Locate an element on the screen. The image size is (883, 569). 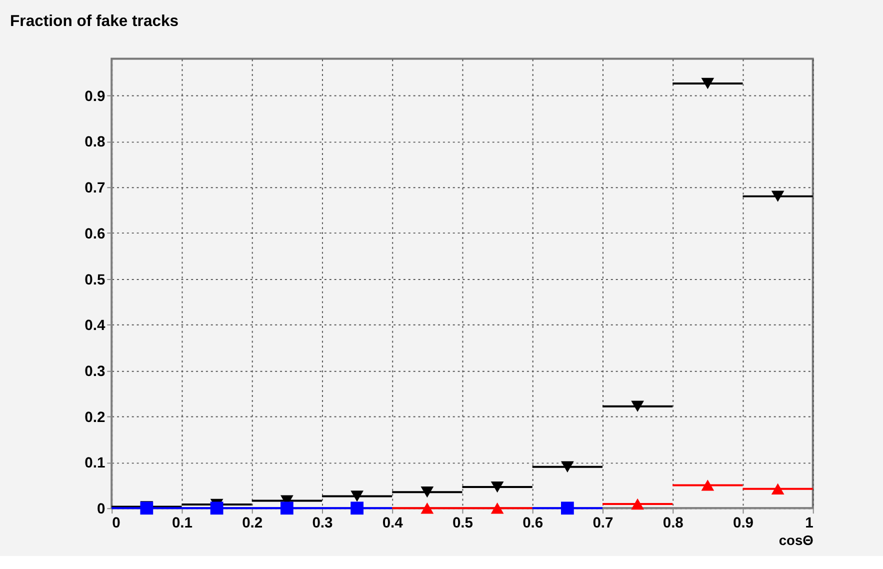
y-tick-label: 0.4 is located at coordinates (95, 326).